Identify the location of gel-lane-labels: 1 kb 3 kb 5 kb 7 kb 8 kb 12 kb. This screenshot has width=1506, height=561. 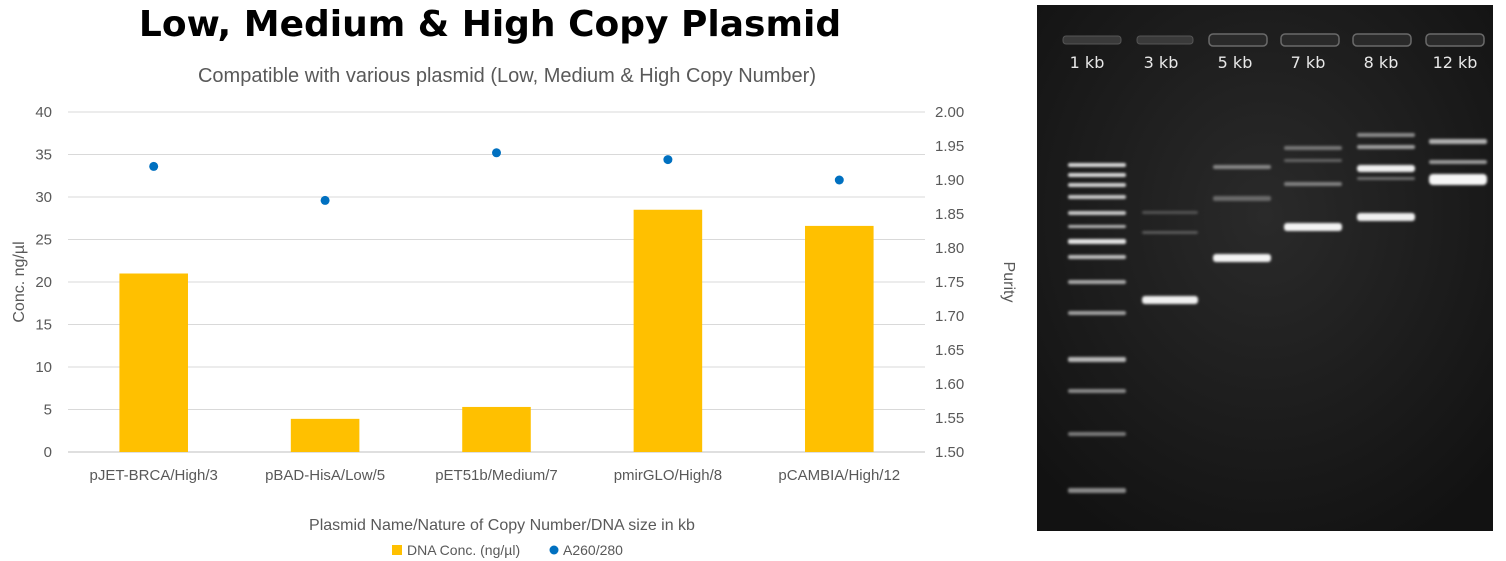
(1274, 62).